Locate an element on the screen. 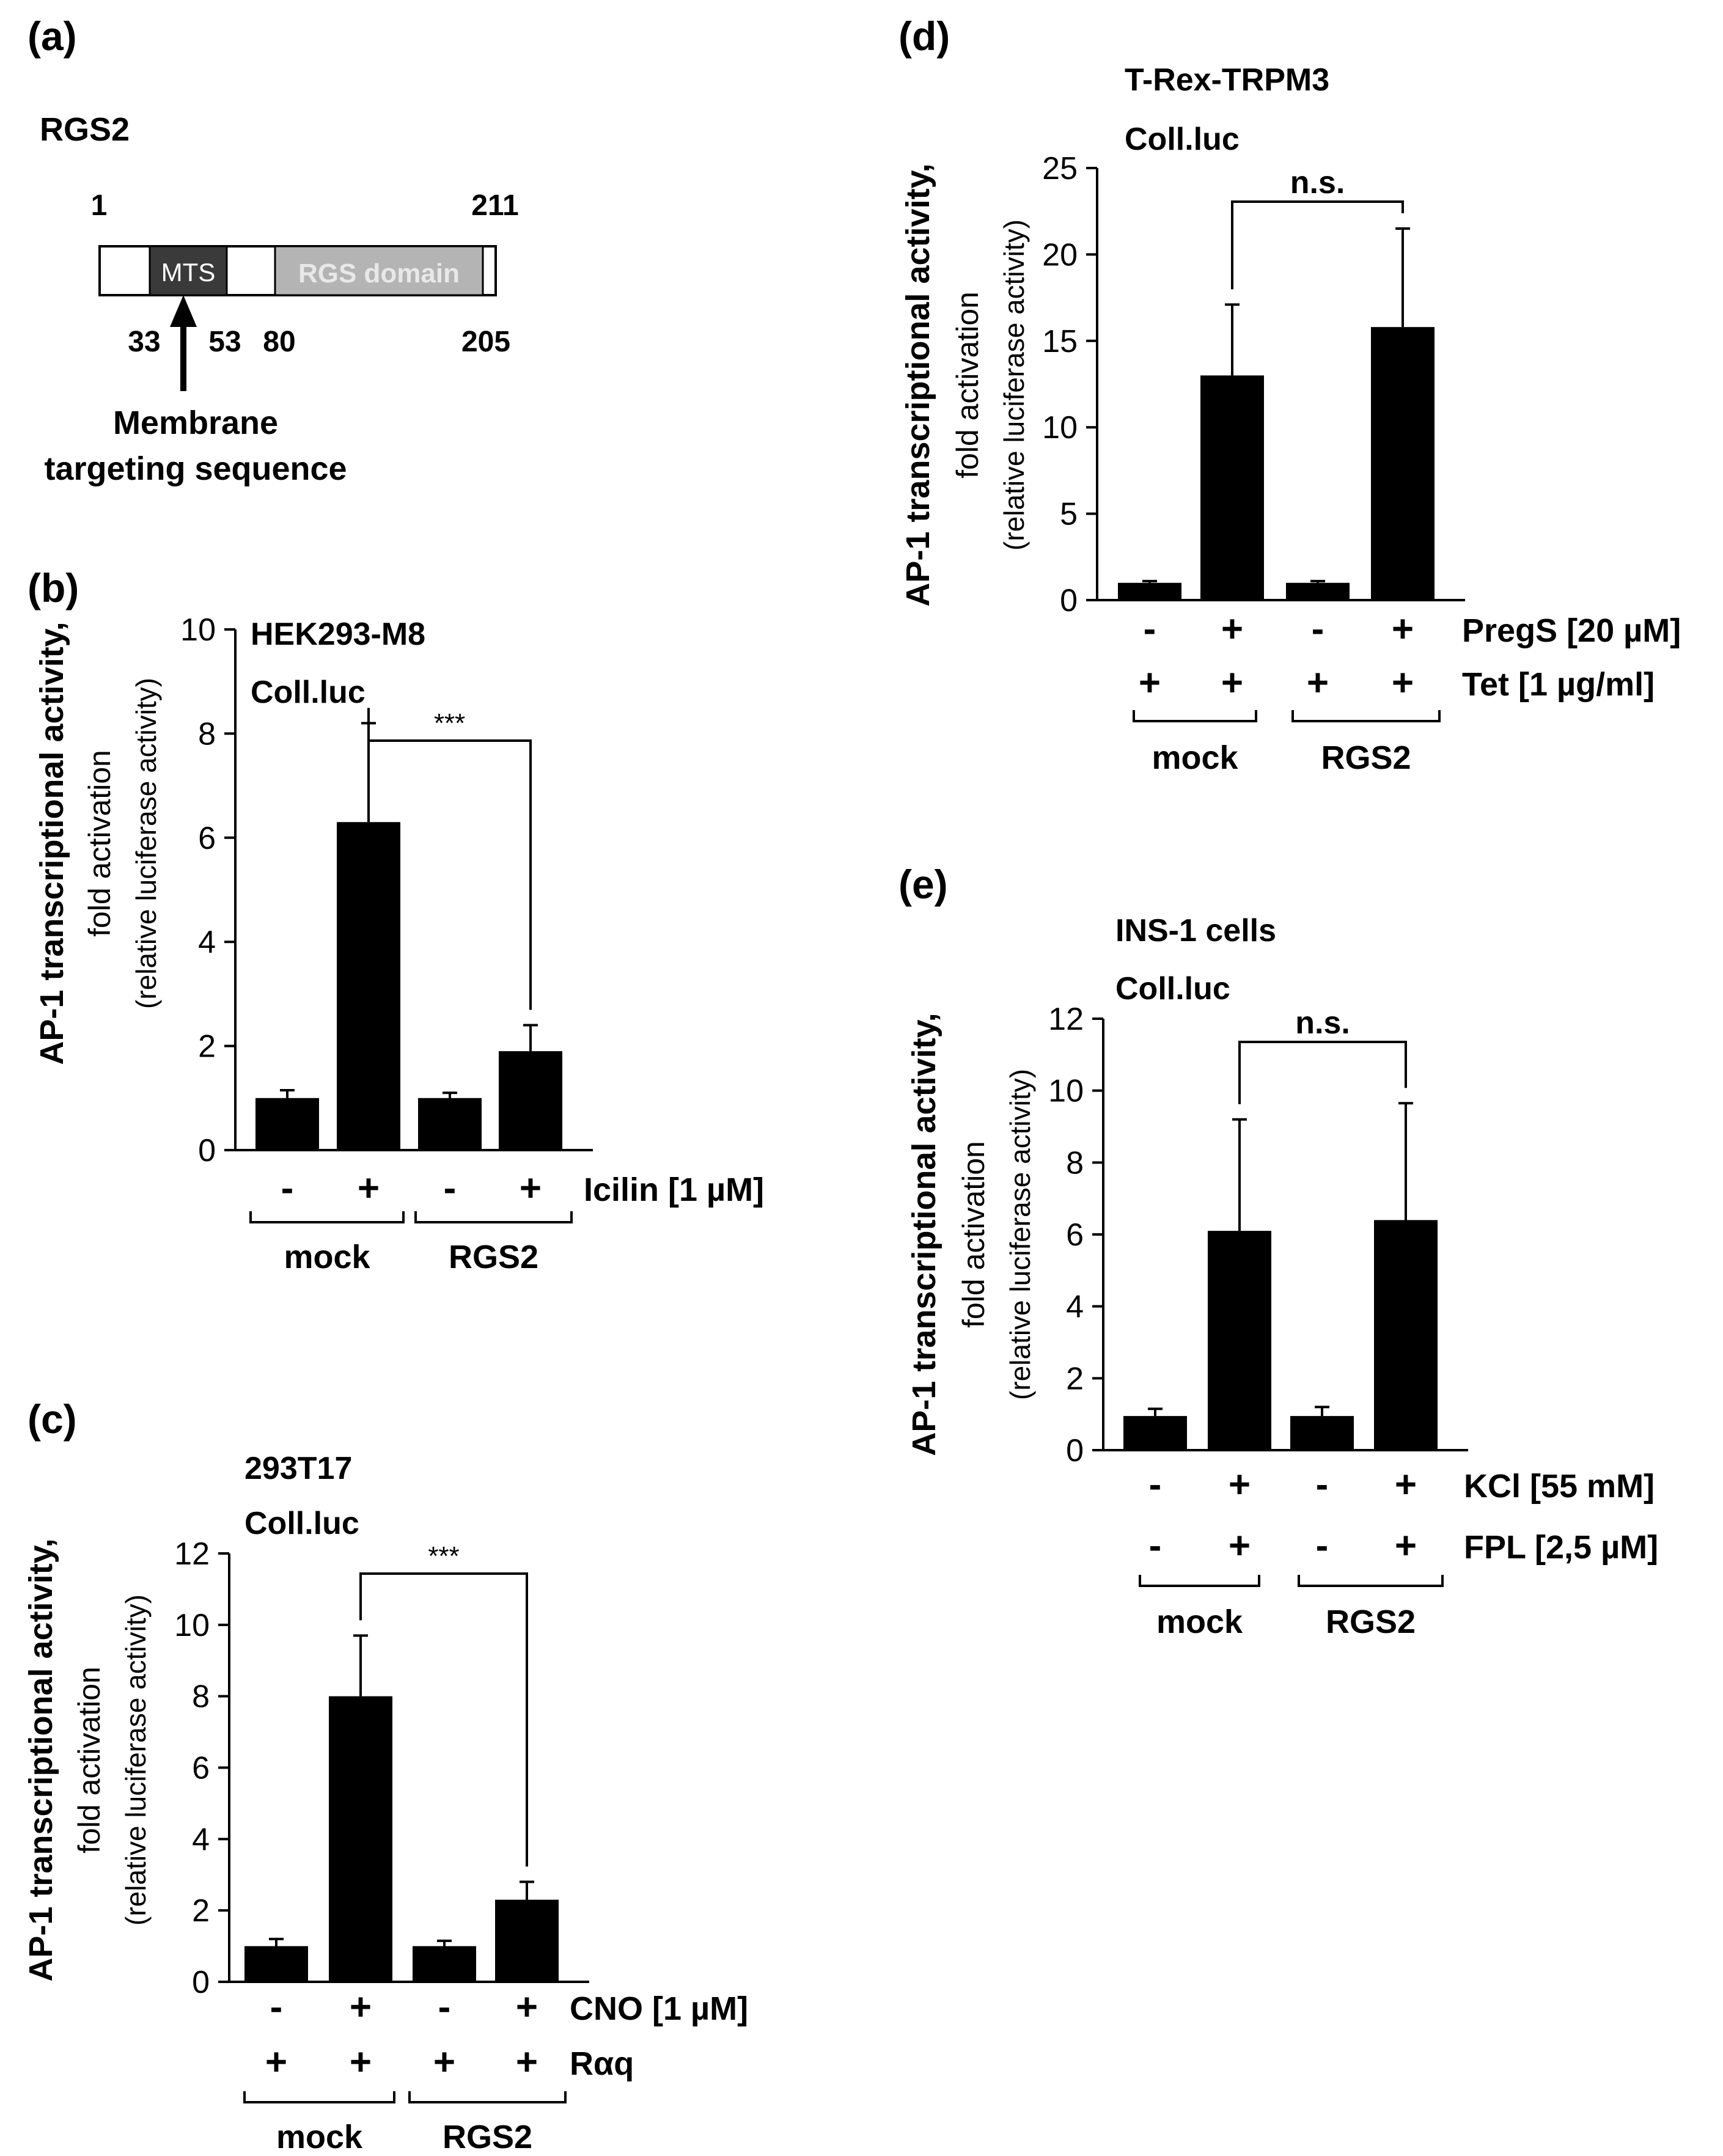 This screenshot has height=2156, width=1723. panel-c-cells: 293T17 is located at coordinates (298, 1469).